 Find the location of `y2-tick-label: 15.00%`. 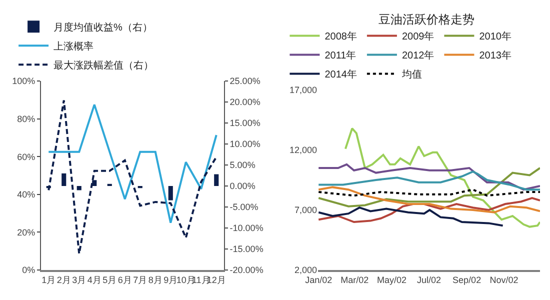

y2-tick-label: 15.00% is located at coordinates (245, 123).